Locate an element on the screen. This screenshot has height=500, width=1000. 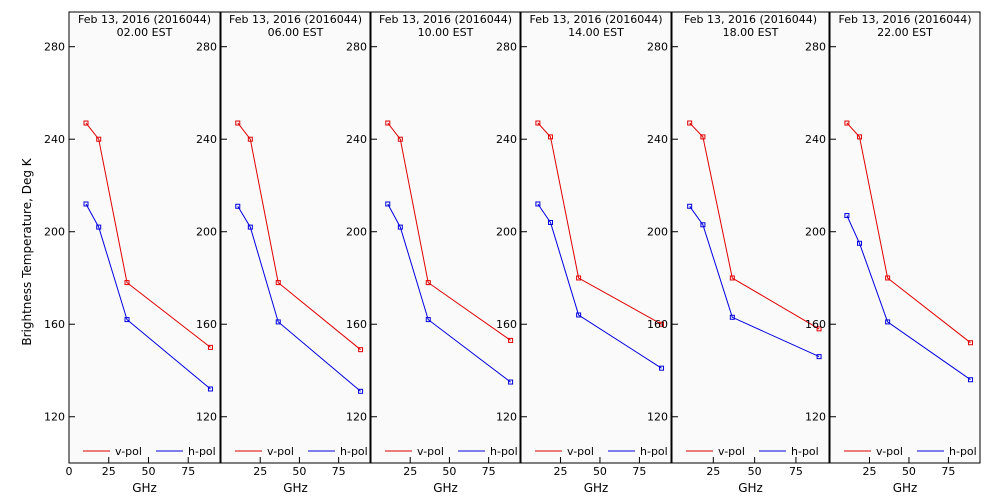
panel-time: 10.00 EST is located at coordinates (446, 32).